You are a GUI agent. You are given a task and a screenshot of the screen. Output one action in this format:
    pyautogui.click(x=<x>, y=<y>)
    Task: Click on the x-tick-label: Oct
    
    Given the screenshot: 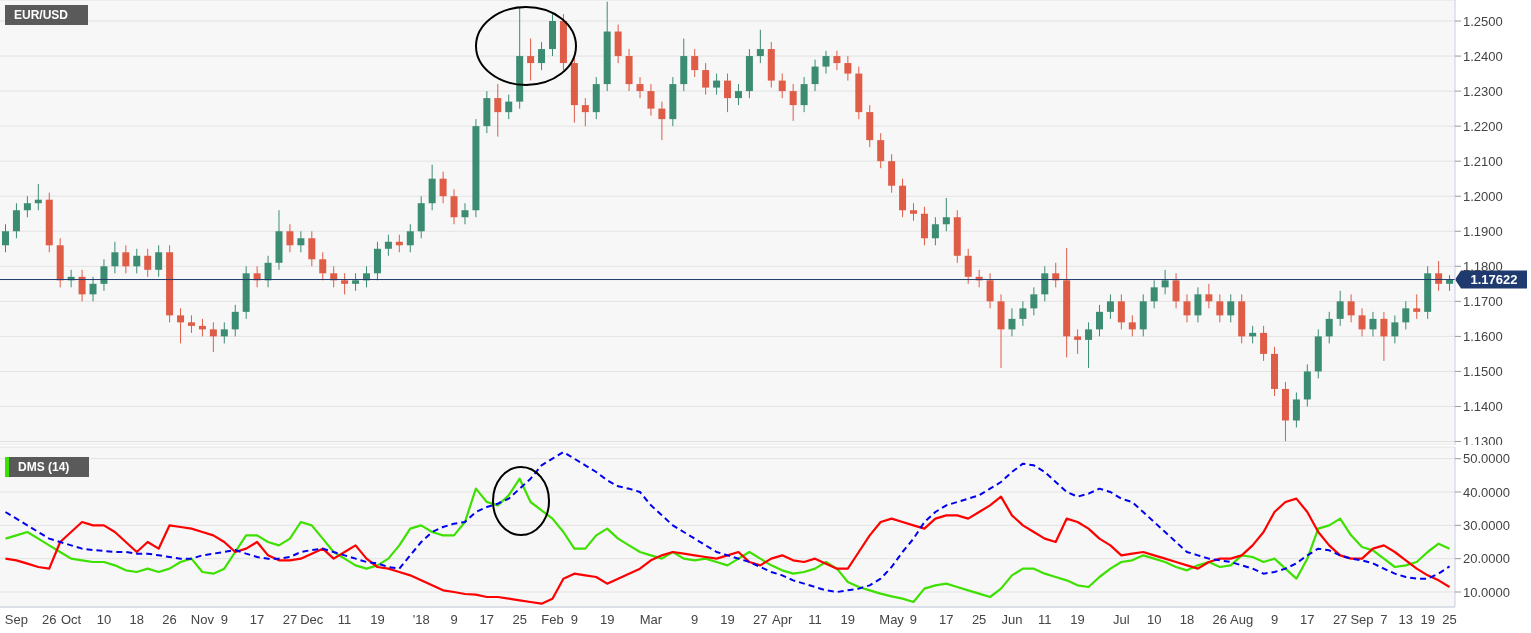 What is the action you would take?
    pyautogui.click(x=71, y=620)
    